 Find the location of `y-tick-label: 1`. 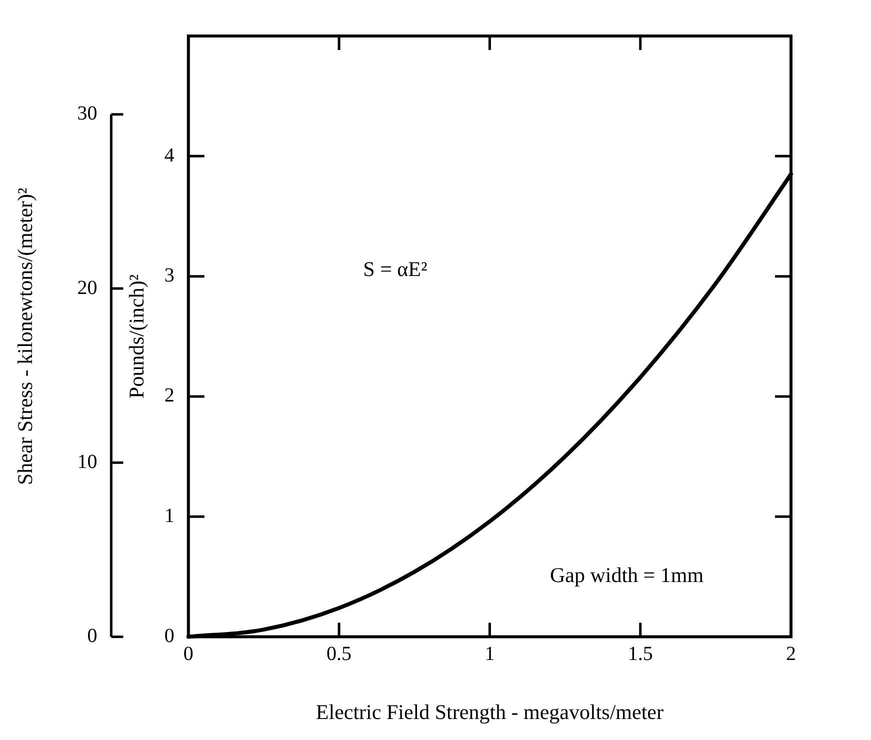

y-tick-label: 1 is located at coordinates (169, 515).